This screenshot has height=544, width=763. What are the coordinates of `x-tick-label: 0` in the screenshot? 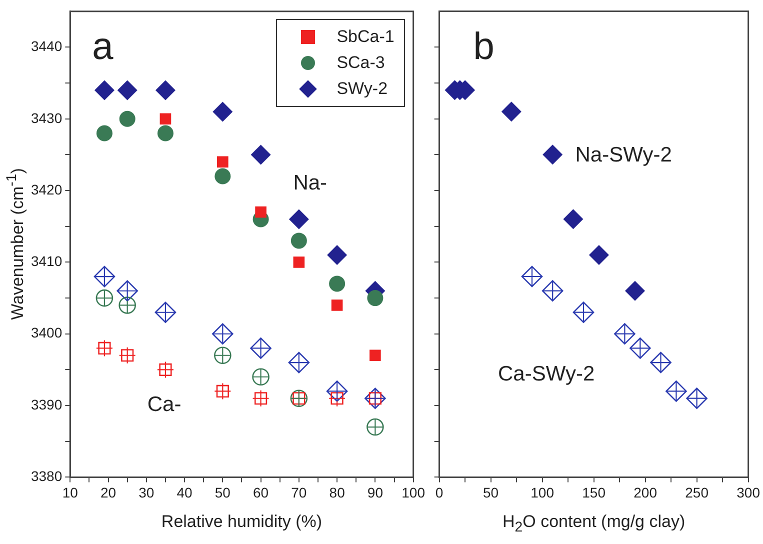 It's located at (439, 492).